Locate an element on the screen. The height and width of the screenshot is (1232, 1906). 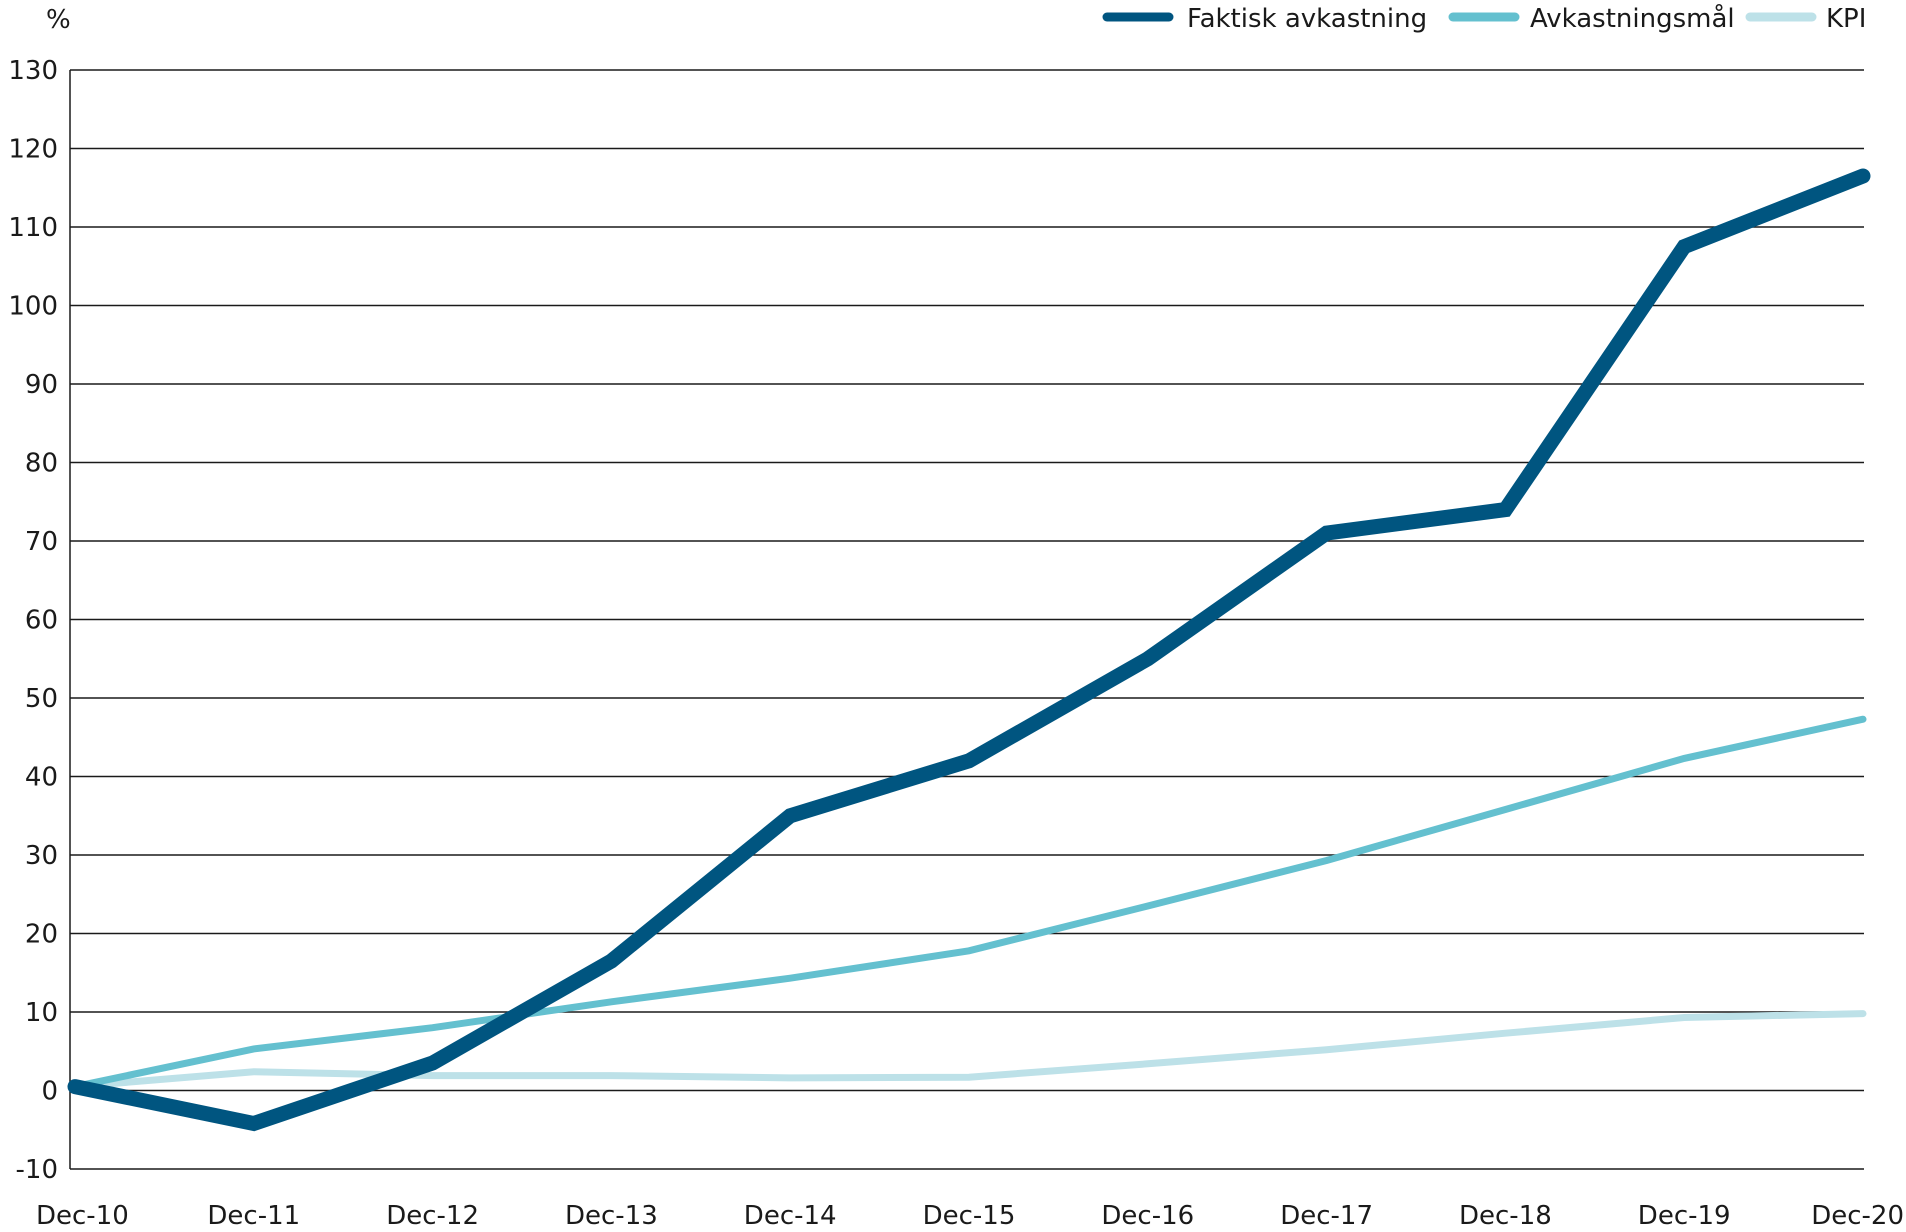
legend-label: KPI is located at coordinates (1846, 19).